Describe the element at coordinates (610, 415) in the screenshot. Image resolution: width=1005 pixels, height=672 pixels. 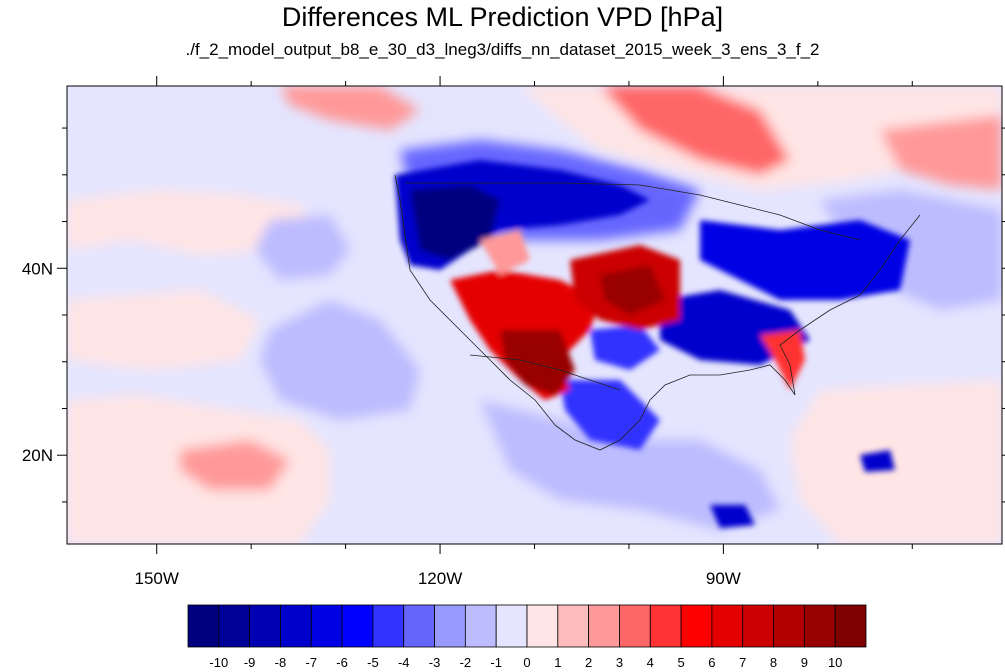
I see `northern-mexico-negative` at that location.